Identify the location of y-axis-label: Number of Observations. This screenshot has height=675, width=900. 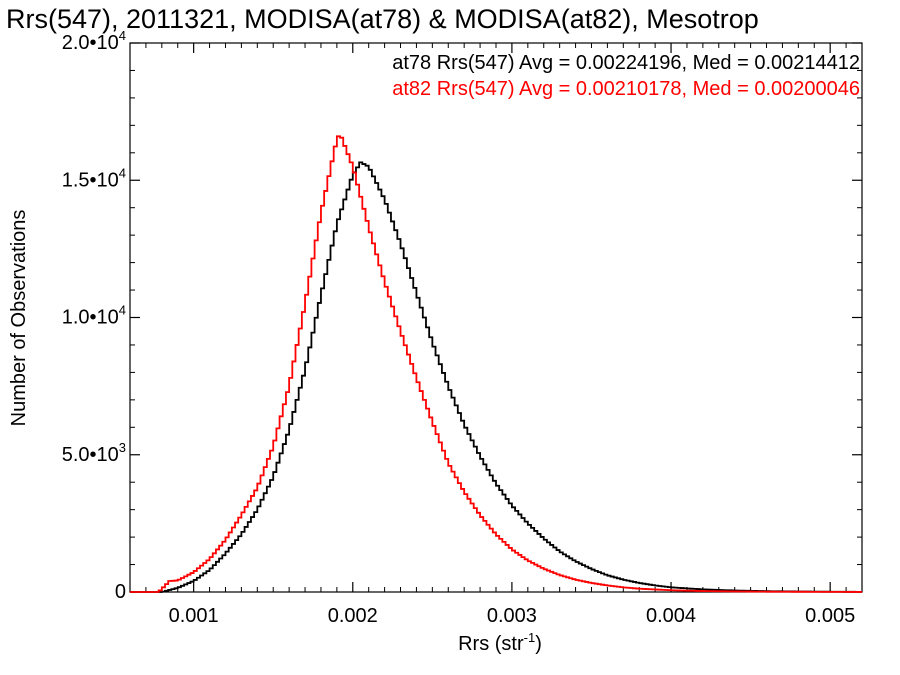
(19, 318).